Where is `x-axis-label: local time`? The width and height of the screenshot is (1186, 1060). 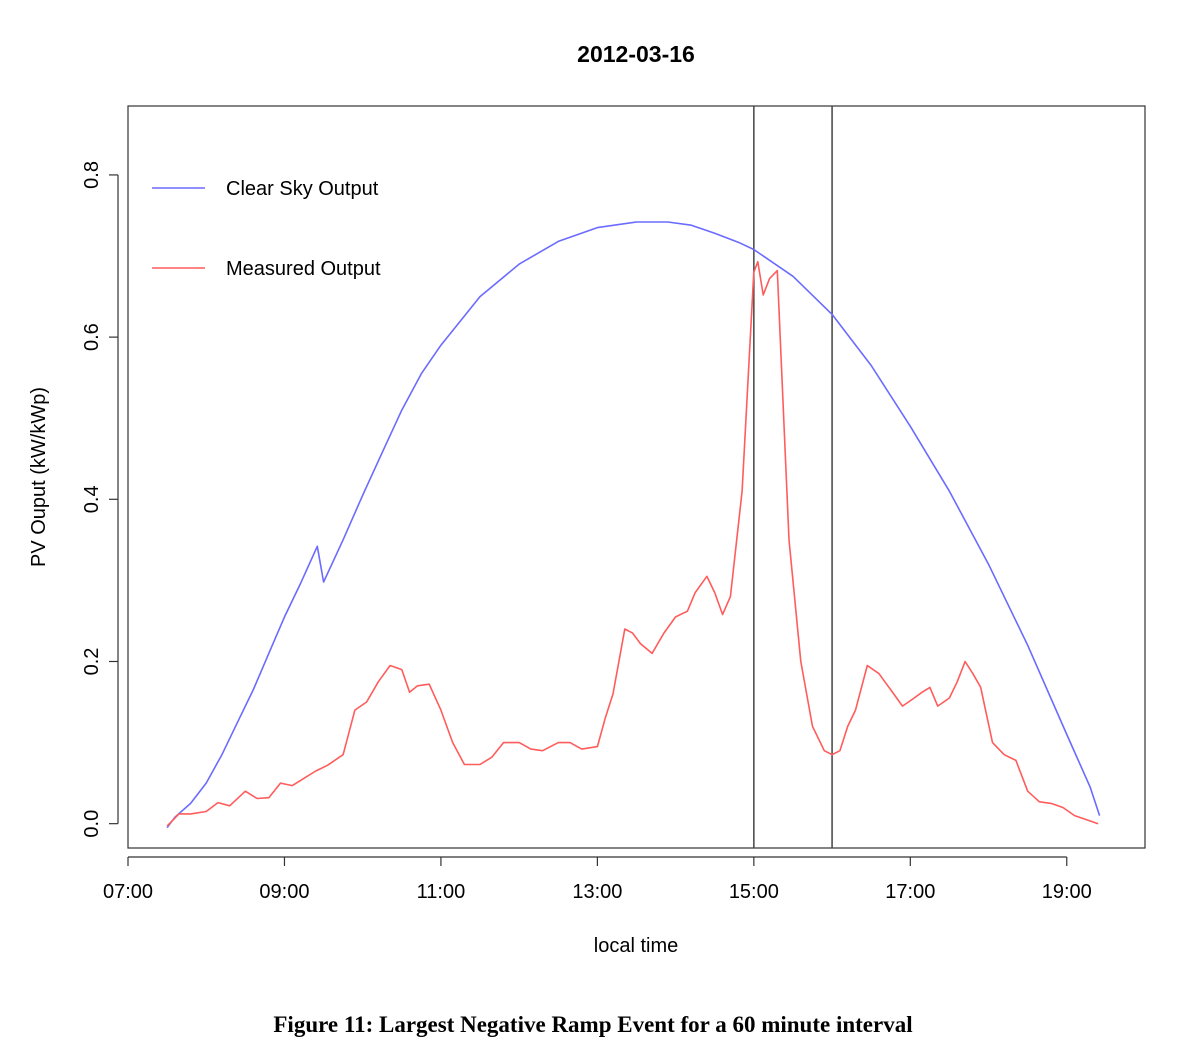
x-axis-label: local time is located at coordinates (636, 946).